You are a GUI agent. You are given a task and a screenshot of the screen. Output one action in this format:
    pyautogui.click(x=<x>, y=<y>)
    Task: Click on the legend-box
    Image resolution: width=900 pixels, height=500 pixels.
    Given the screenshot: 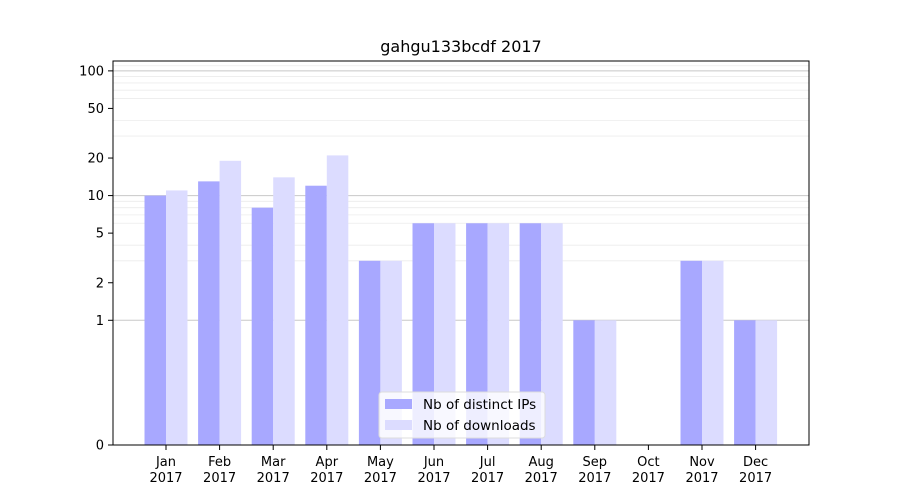 What is the action you would take?
    pyautogui.click(x=462, y=415)
    